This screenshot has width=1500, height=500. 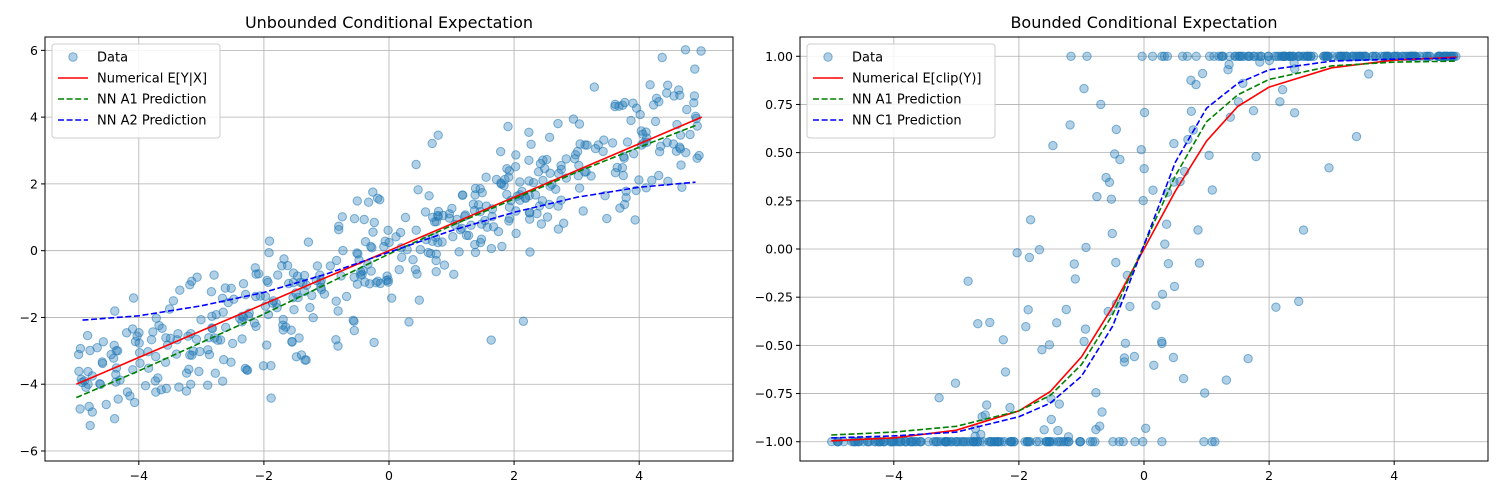 What do you see at coordinates (917, 79) in the screenshot?
I see `legend-label: Numerical E[clip(Y)]` at bounding box center [917, 79].